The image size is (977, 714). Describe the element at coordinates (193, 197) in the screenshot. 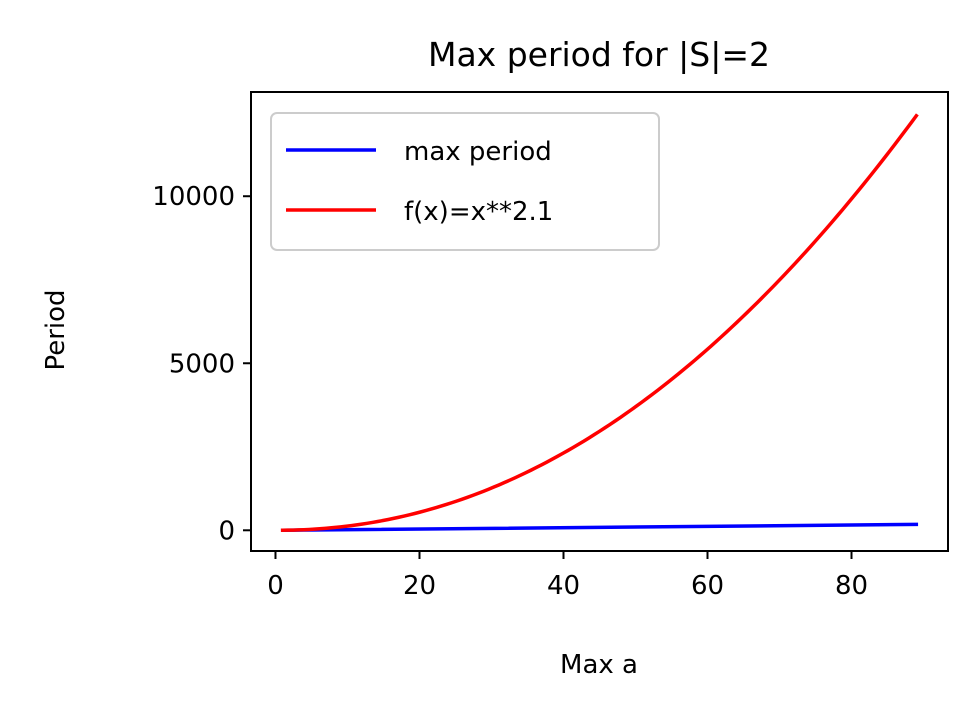

I see `y-tick-label: 10000` at that location.